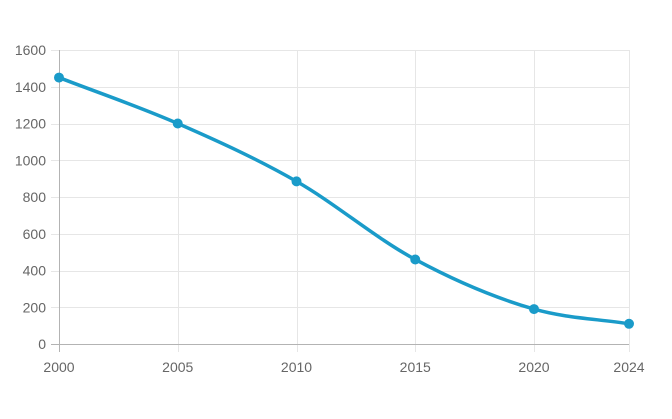 This screenshot has width=672, height=419. Describe the element at coordinates (30, 160) in the screenshot. I see `y-tick-label: 1000` at that location.